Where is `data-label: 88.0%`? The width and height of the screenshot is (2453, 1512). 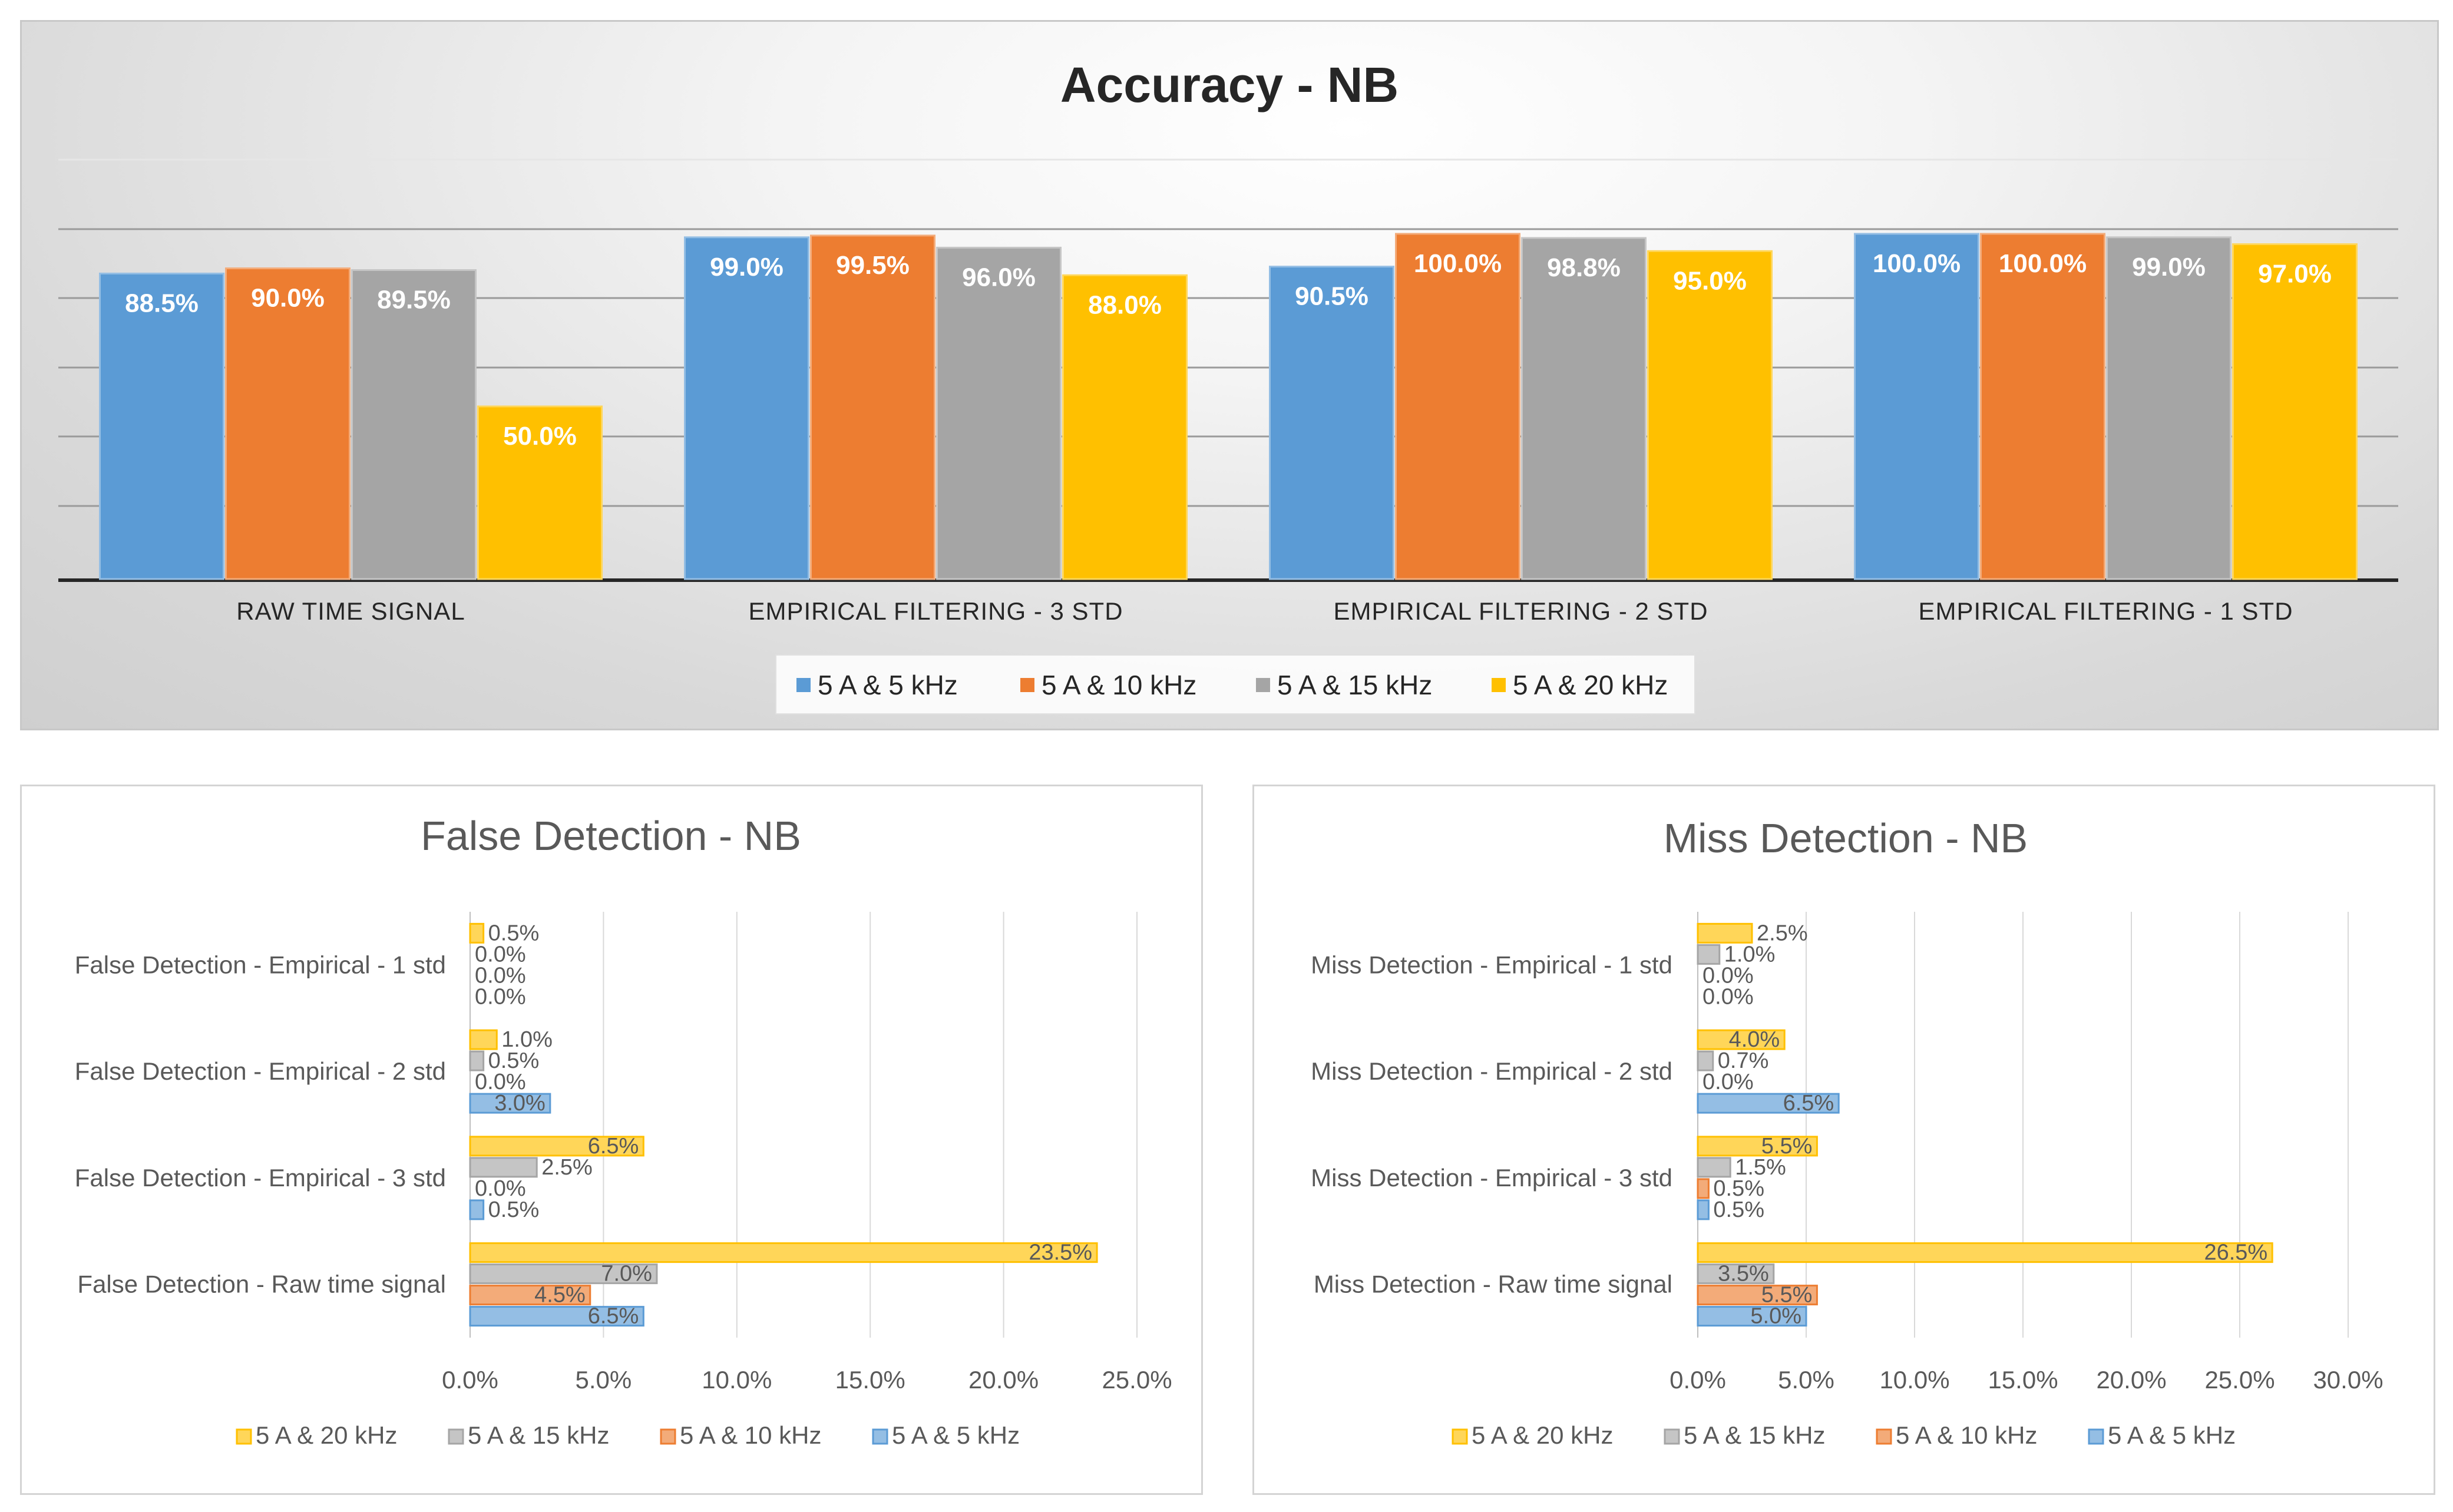 data-label: 88.0% is located at coordinates (1125, 304).